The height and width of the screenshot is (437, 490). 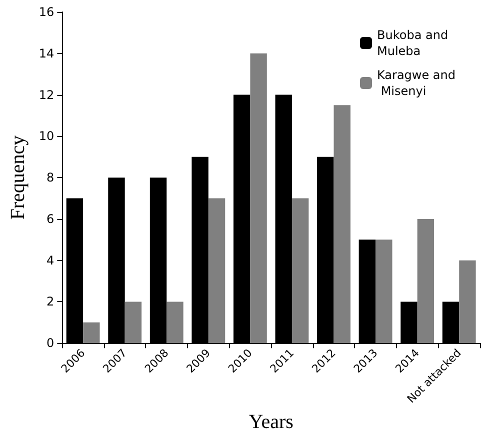 I want to click on y-tick-label: 2, so click(x=50, y=301).